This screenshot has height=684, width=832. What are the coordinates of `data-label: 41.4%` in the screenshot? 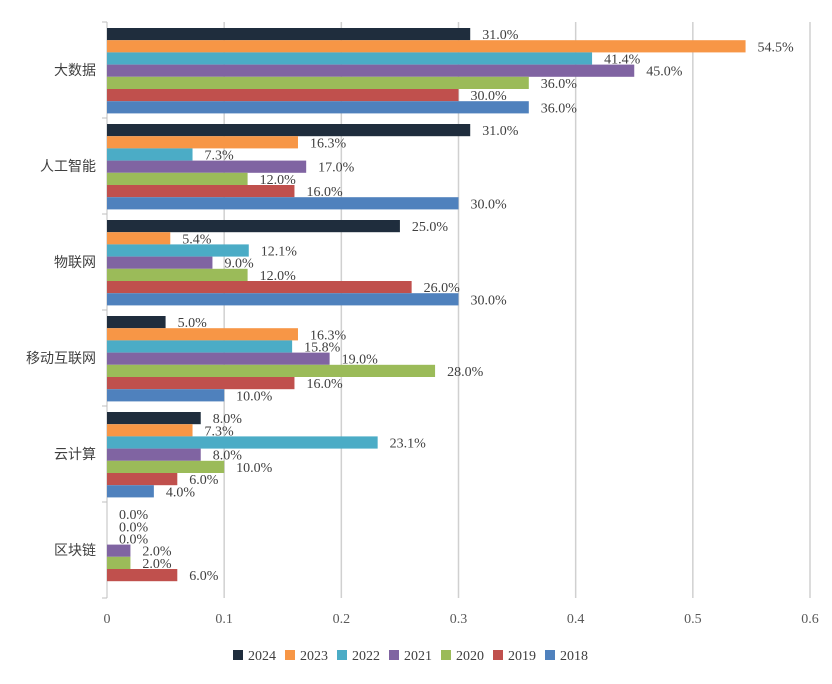 It's located at (622, 60).